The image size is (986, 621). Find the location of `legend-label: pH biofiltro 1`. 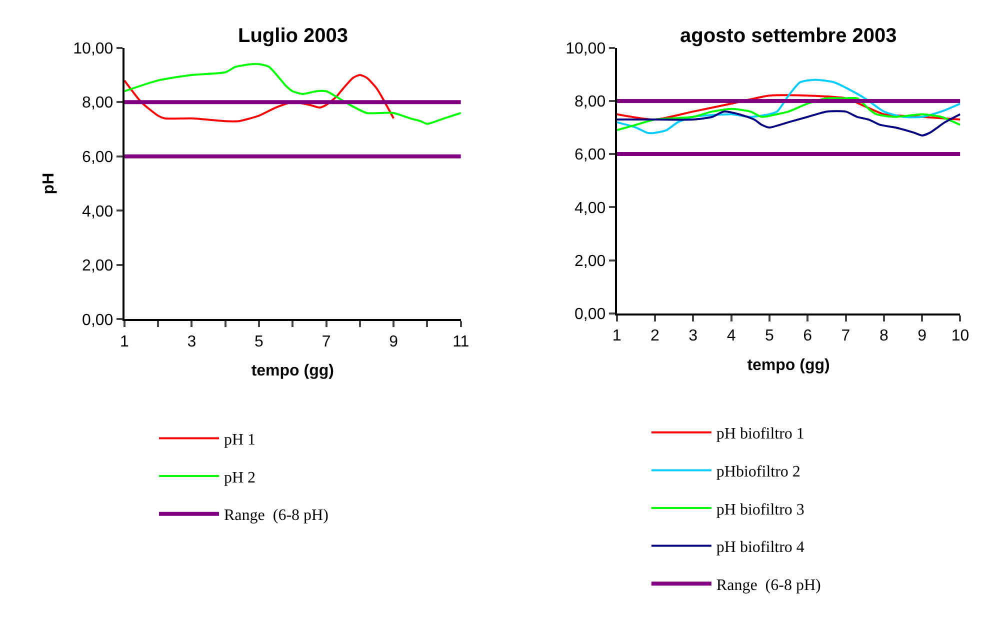

legend-label: pH biofiltro 1 is located at coordinates (760, 434).